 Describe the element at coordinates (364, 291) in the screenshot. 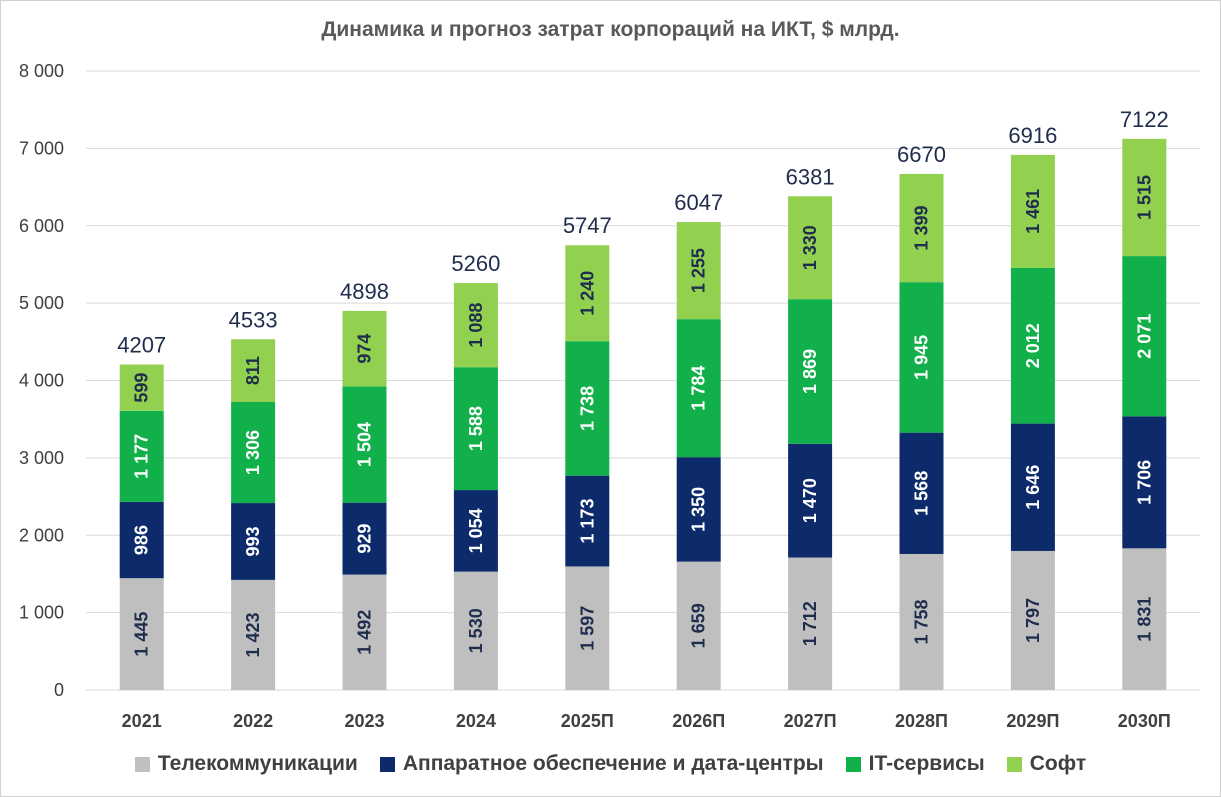

I see `total-label: 4898` at that location.